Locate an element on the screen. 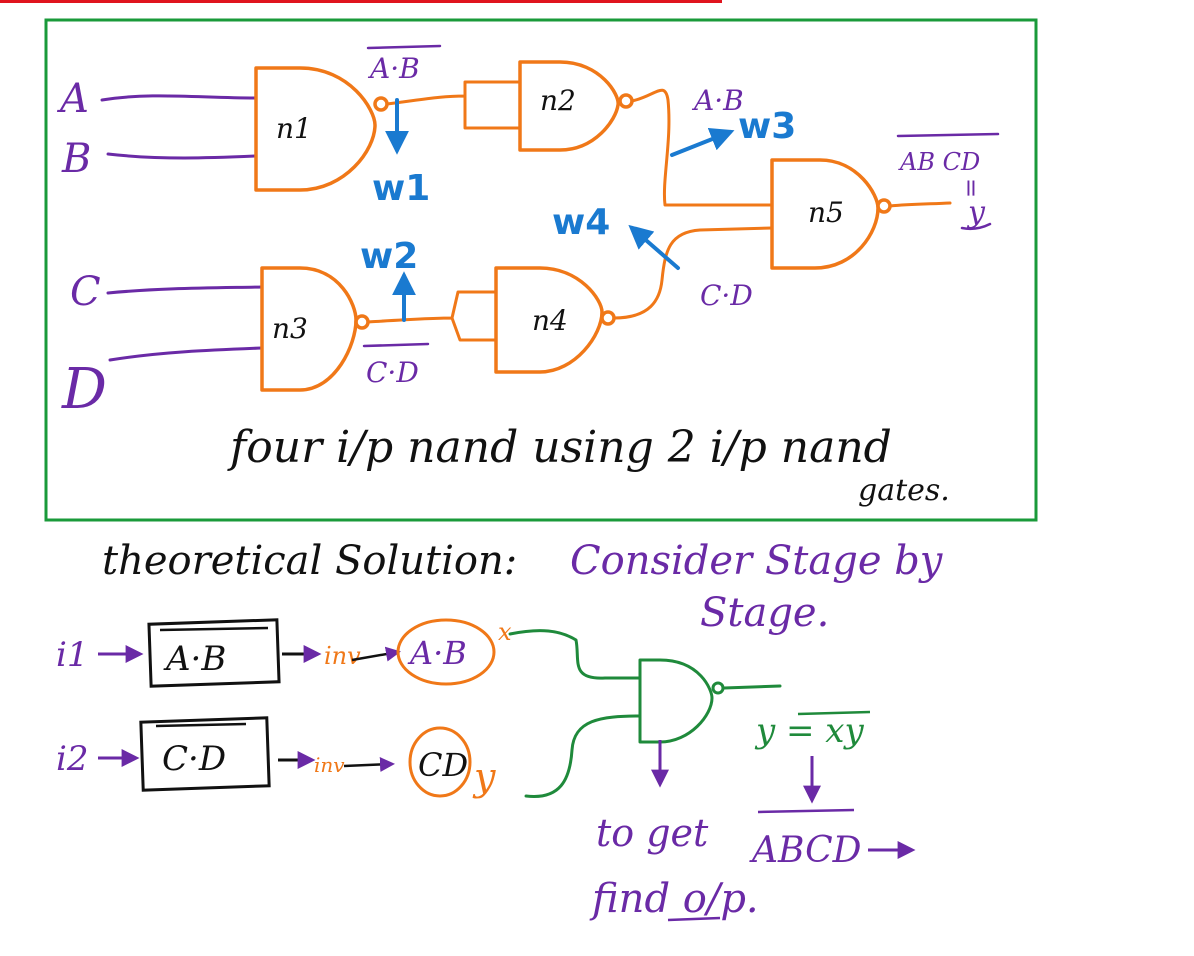 This screenshot has height=956, width=1194. n5-overbar is located at coordinates (948, 135).